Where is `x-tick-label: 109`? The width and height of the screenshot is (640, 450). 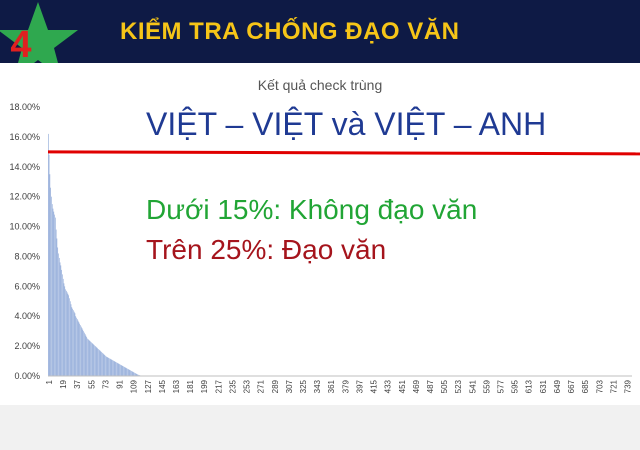
x-tick-label: 109 is located at coordinates (134, 386).